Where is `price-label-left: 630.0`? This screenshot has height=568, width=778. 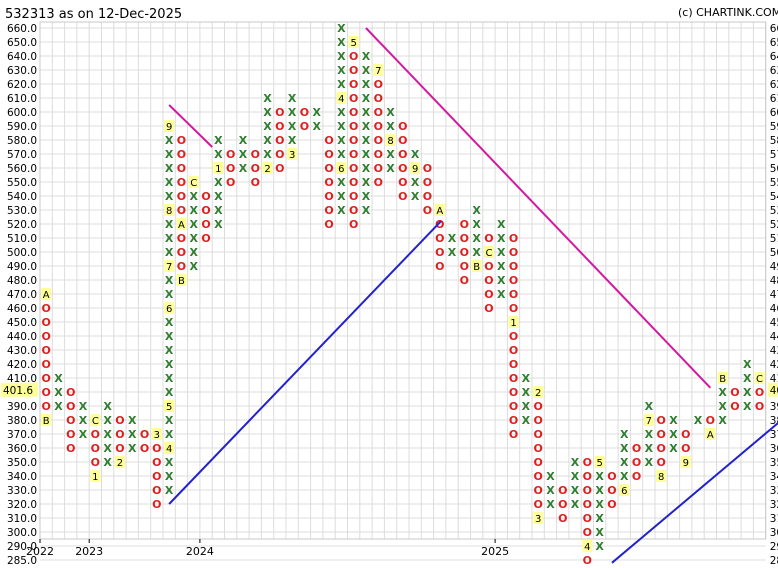
price-label-left: 630.0 is located at coordinates (22, 71).